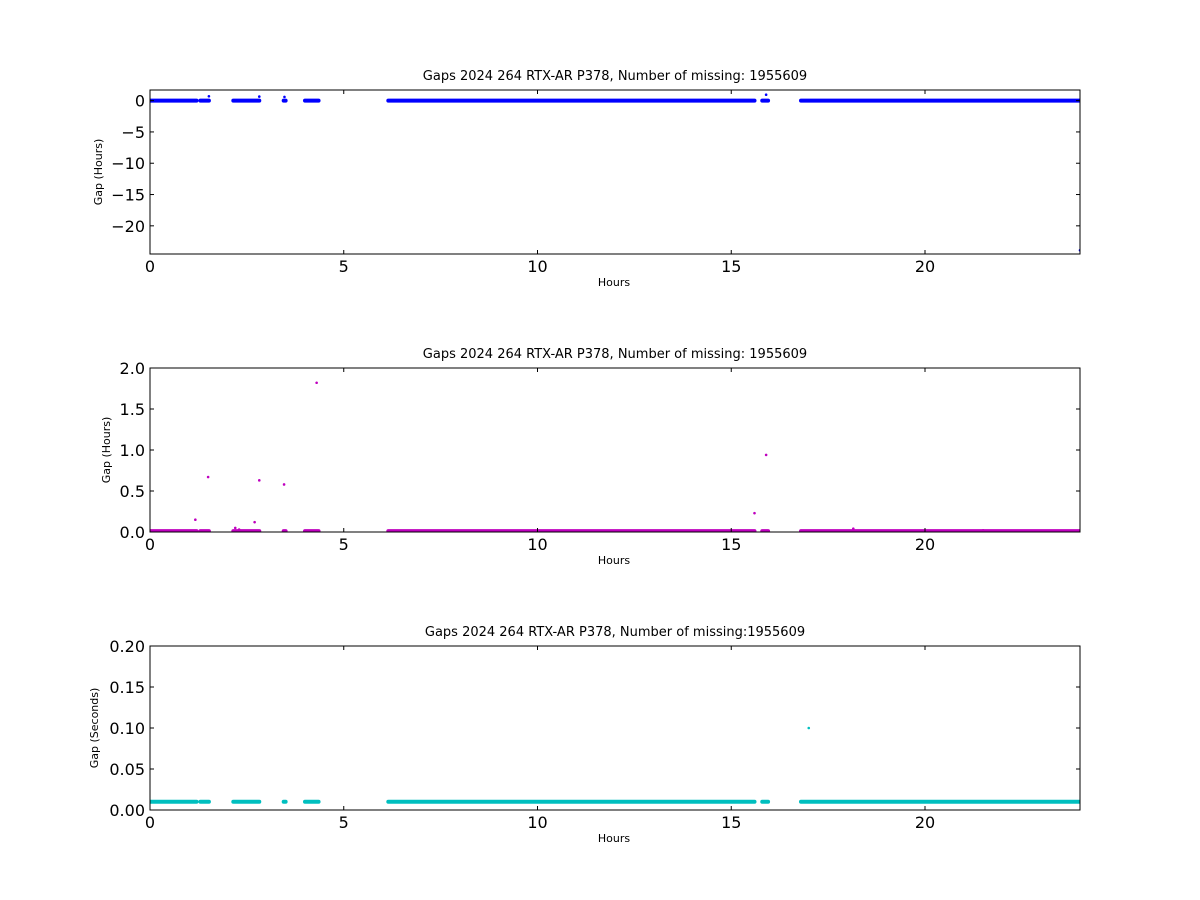  Describe the element at coordinates (132, 532) in the screenshot. I see `y-tick-label: 0.0` at that location.